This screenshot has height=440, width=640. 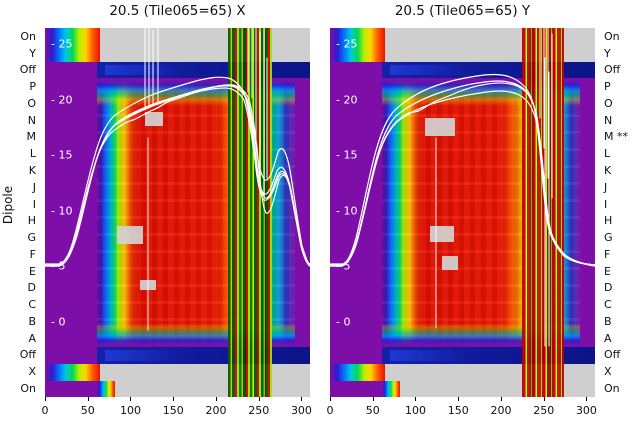 I want to click on dipole-row-label: H, so click(x=31, y=221).